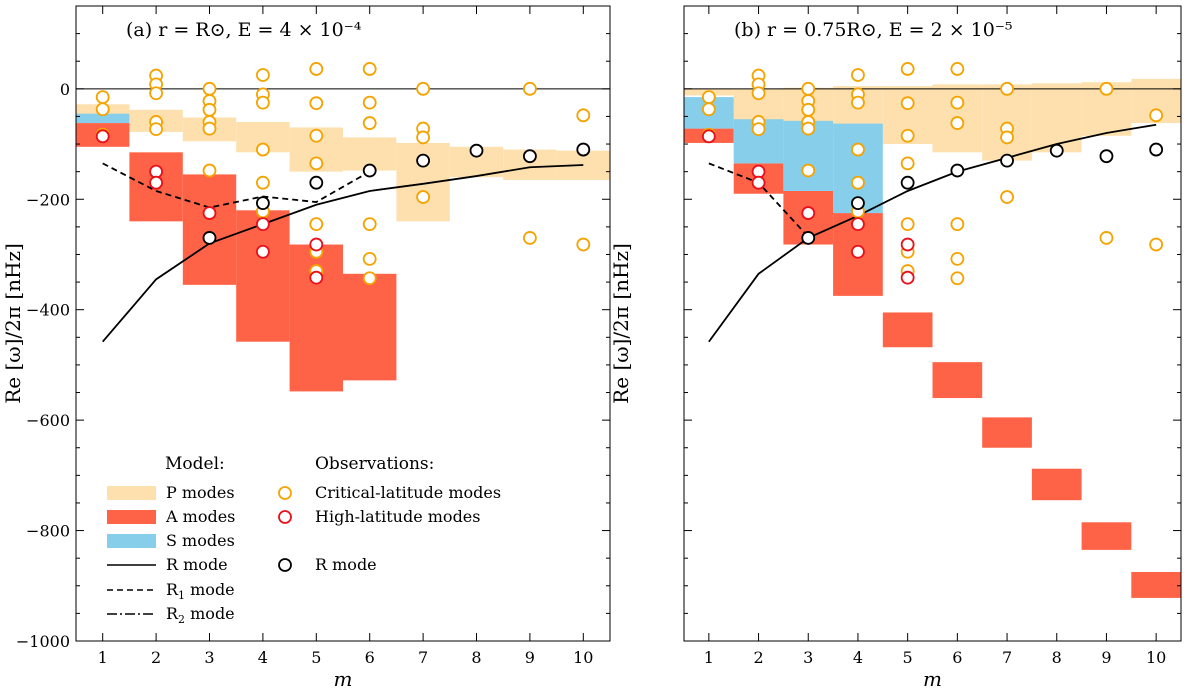 This screenshot has height=693, width=1200. Describe the element at coordinates (197, 564) in the screenshot. I see `legend-r-label: R mode` at that location.